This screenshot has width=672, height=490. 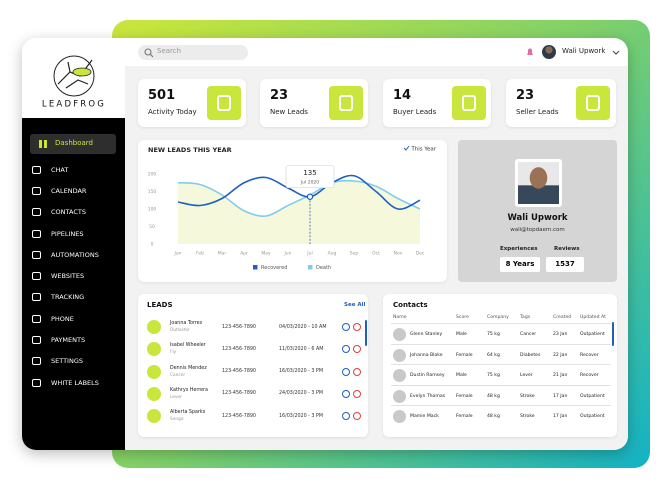 What do you see at coordinates (75, 382) in the screenshot?
I see `nav-label: WHITE LABELS` at bounding box center [75, 382].